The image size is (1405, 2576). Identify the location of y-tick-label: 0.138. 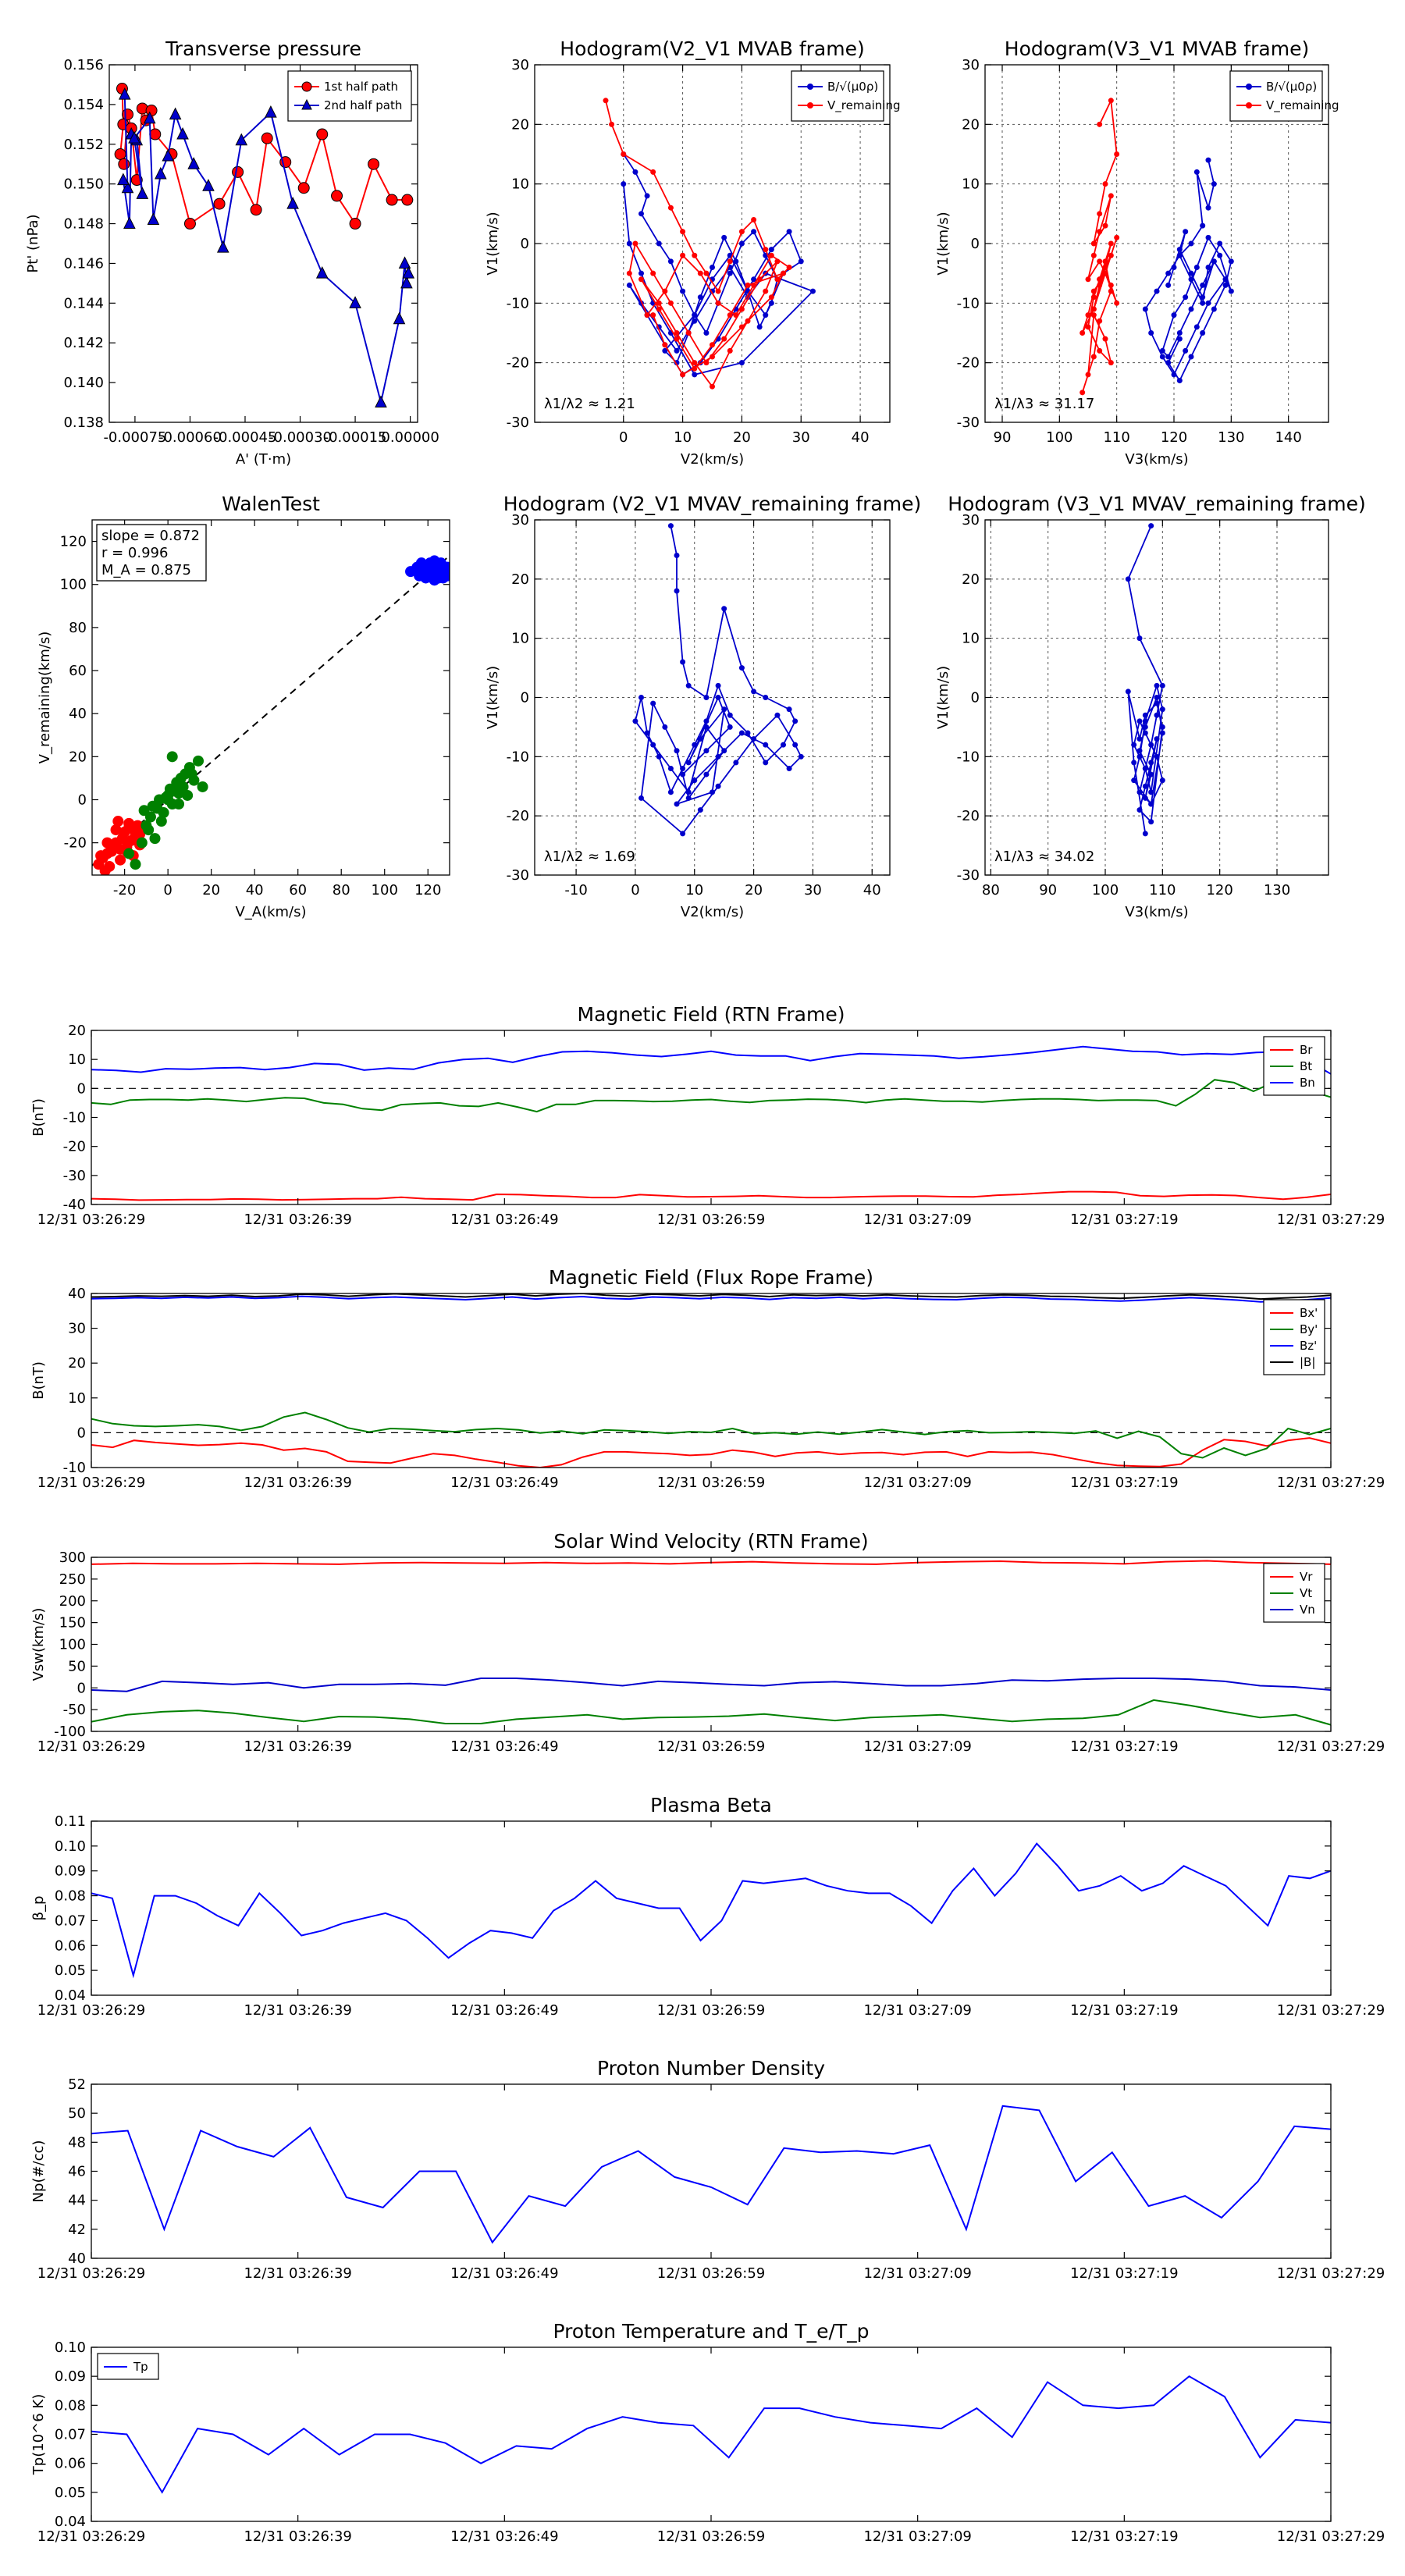
(84, 423).